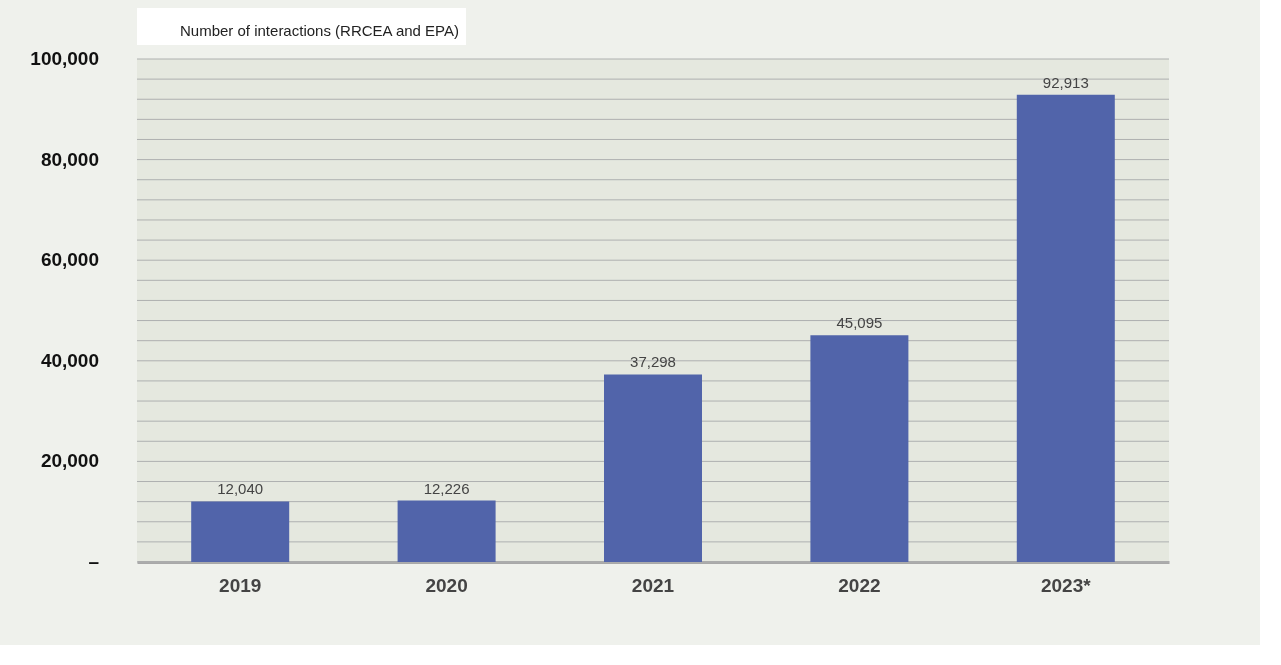  Describe the element at coordinates (446, 585) in the screenshot. I see `x-tick-label: 2020` at that location.